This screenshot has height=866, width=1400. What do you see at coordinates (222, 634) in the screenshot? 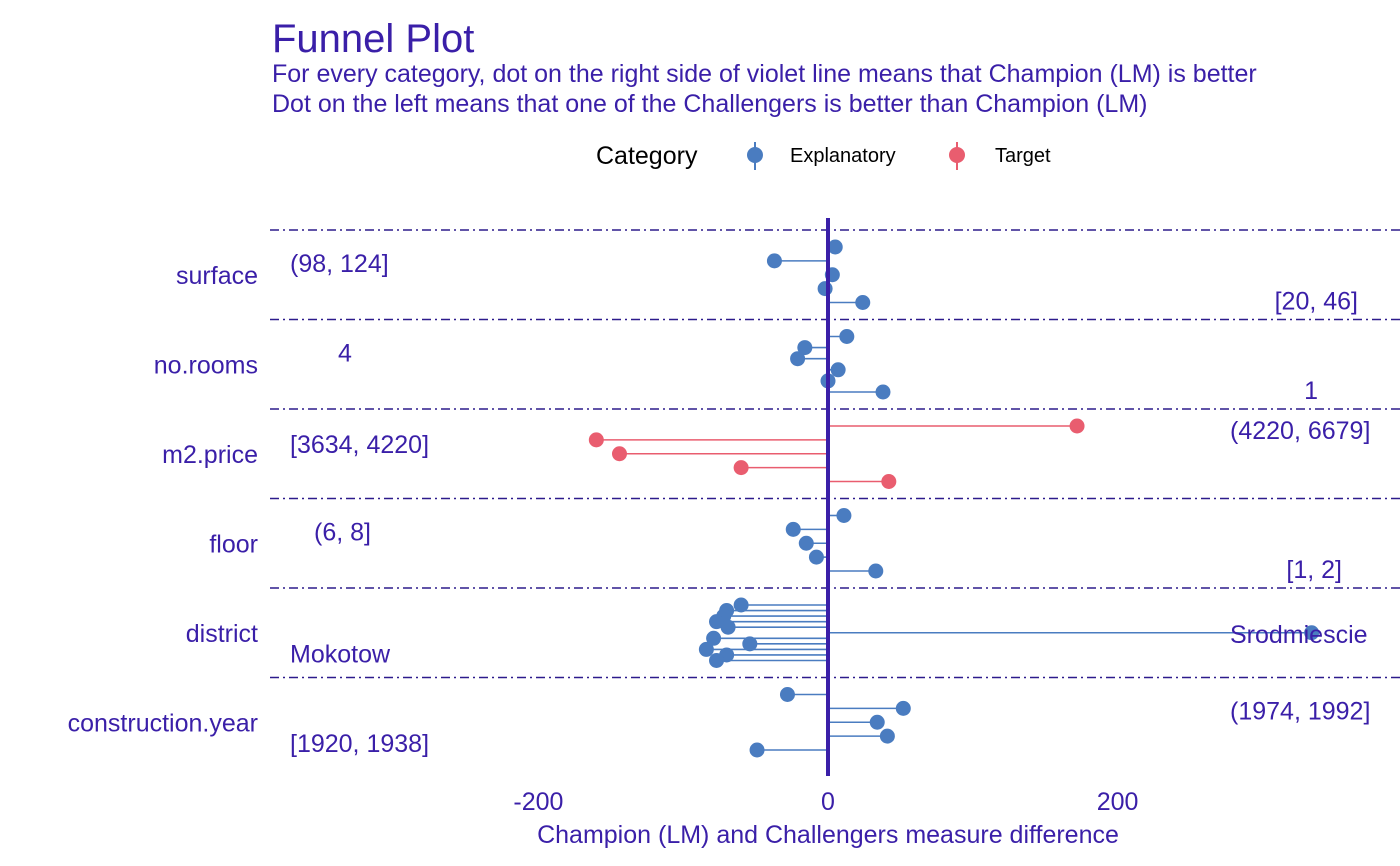
I see `y-tick-label-district: district` at bounding box center [222, 634].